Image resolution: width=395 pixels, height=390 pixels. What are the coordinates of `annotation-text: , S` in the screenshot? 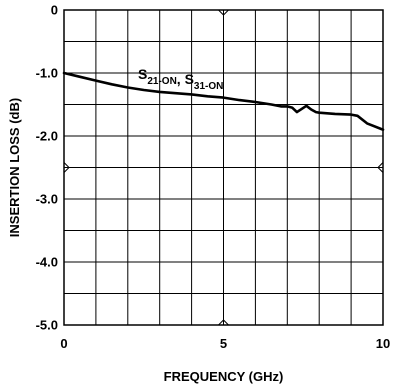 It's located at (185, 79).